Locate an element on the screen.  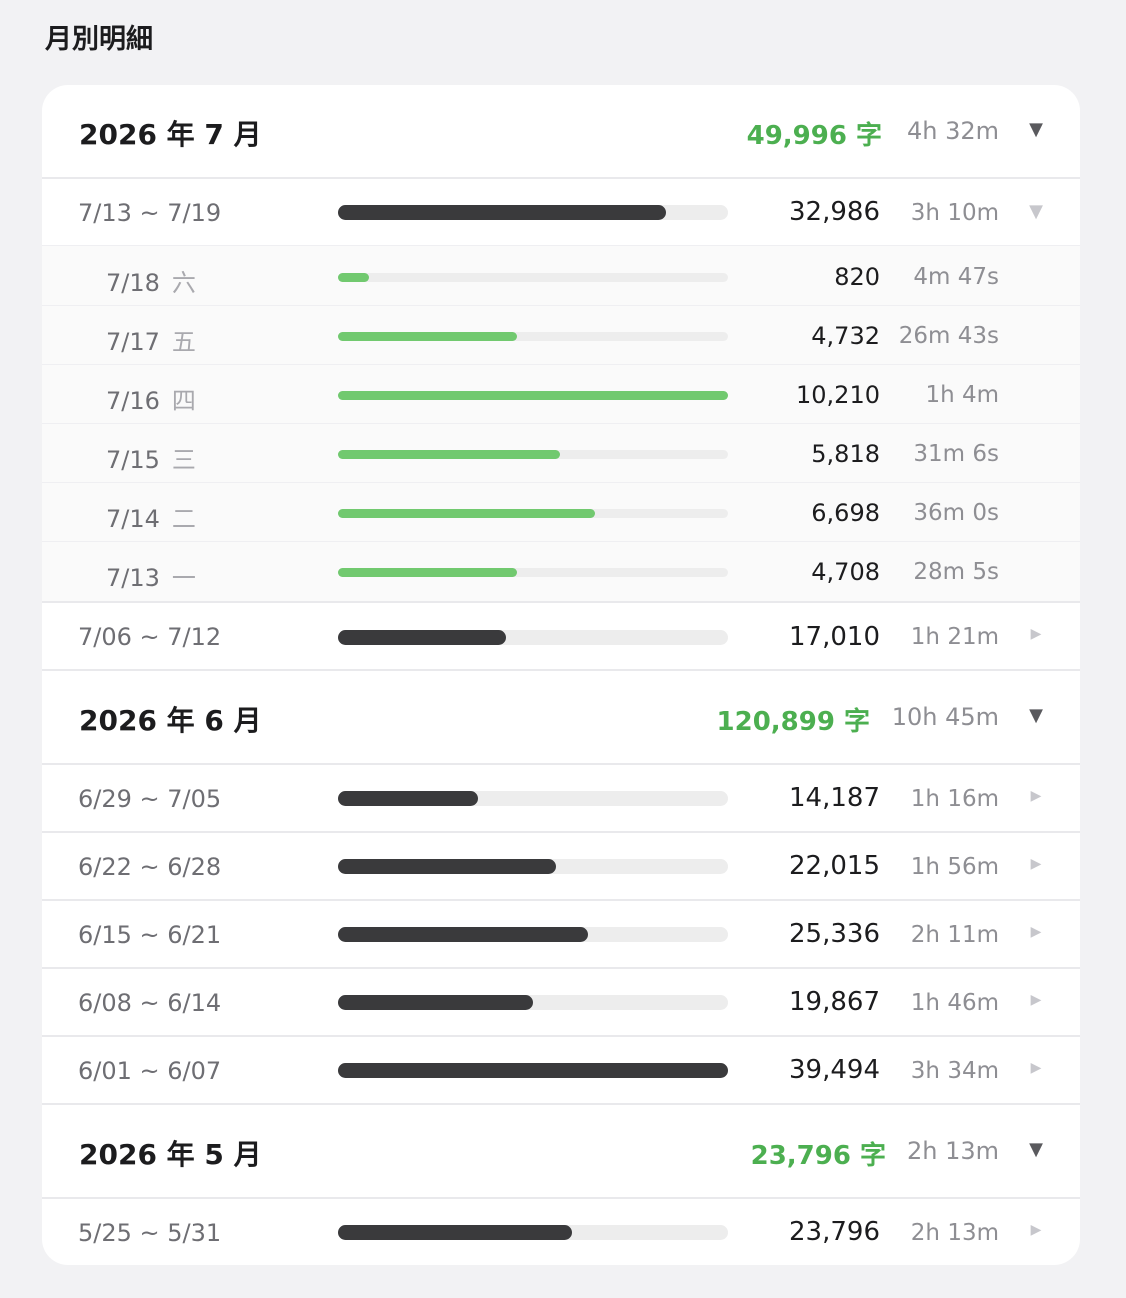
week-range: 6/15 ~ 6/21 is located at coordinates (150, 935).